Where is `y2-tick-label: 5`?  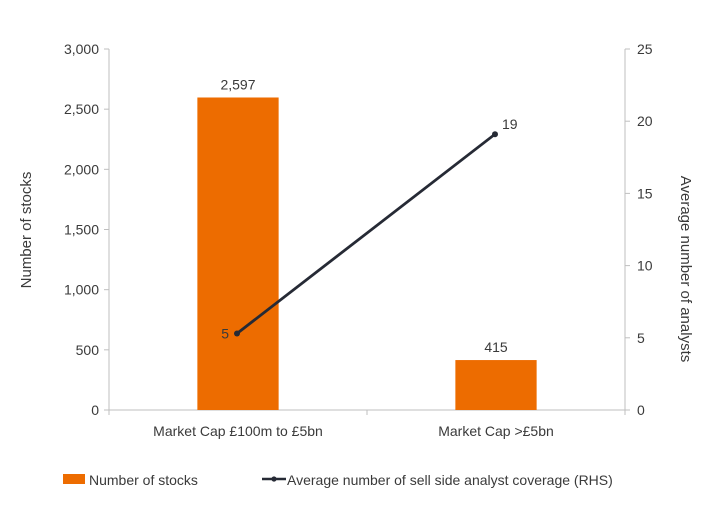 y2-tick-label: 5 is located at coordinates (641, 338).